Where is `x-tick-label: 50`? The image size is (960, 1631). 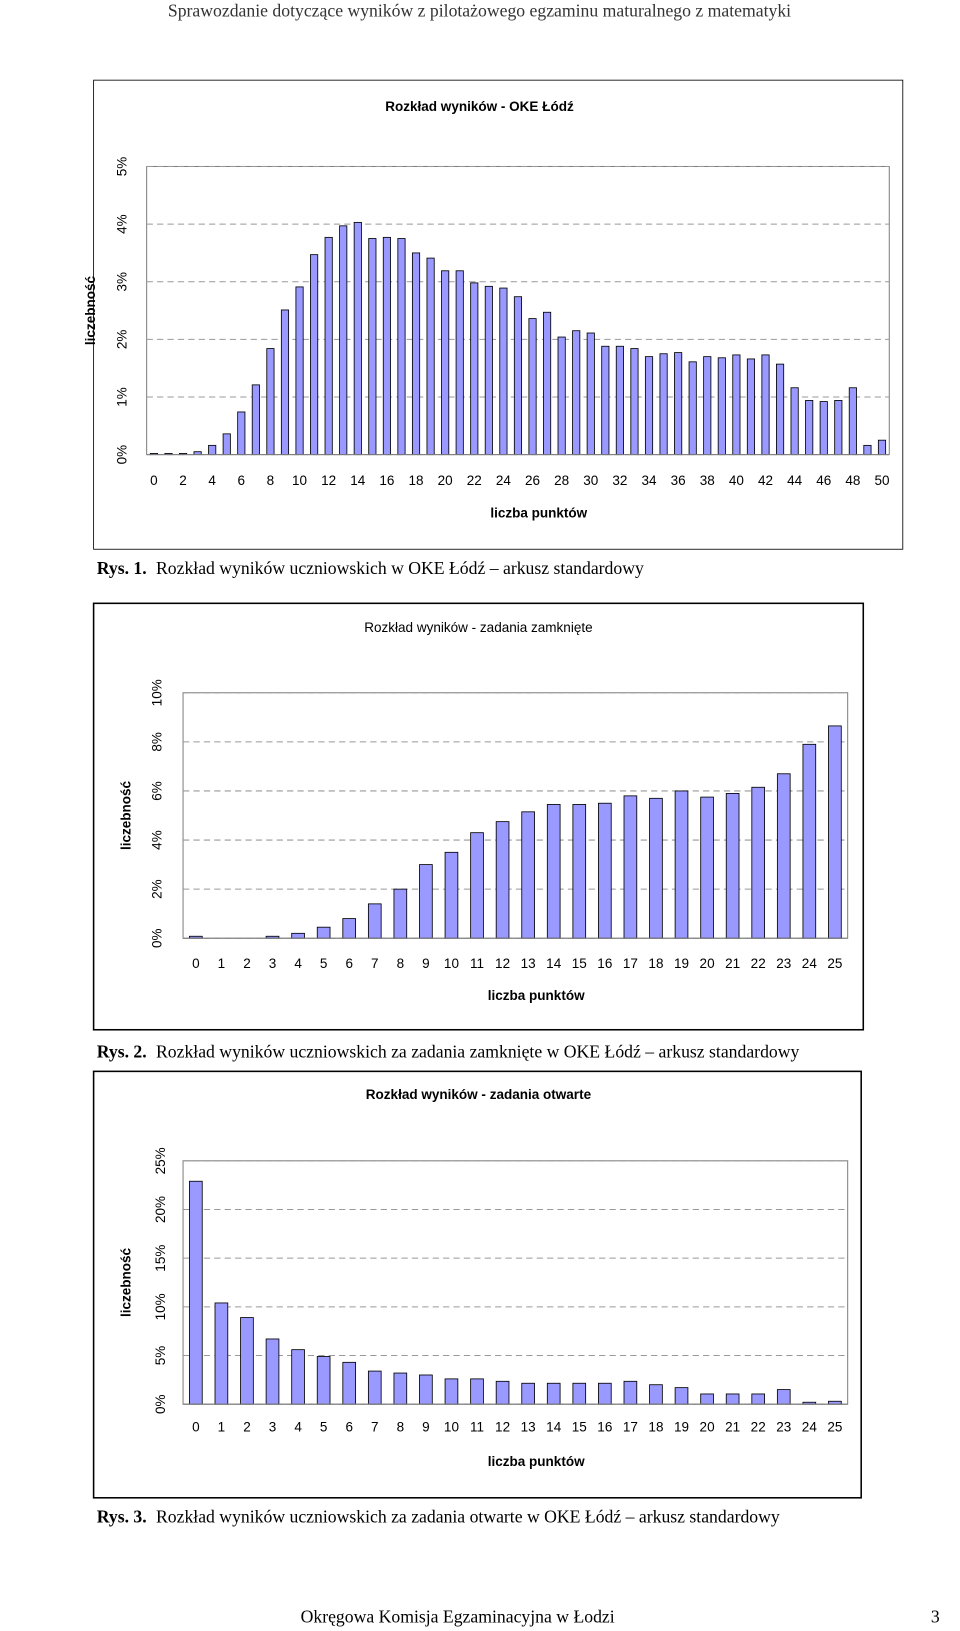 x-tick-label: 50 is located at coordinates (881, 480).